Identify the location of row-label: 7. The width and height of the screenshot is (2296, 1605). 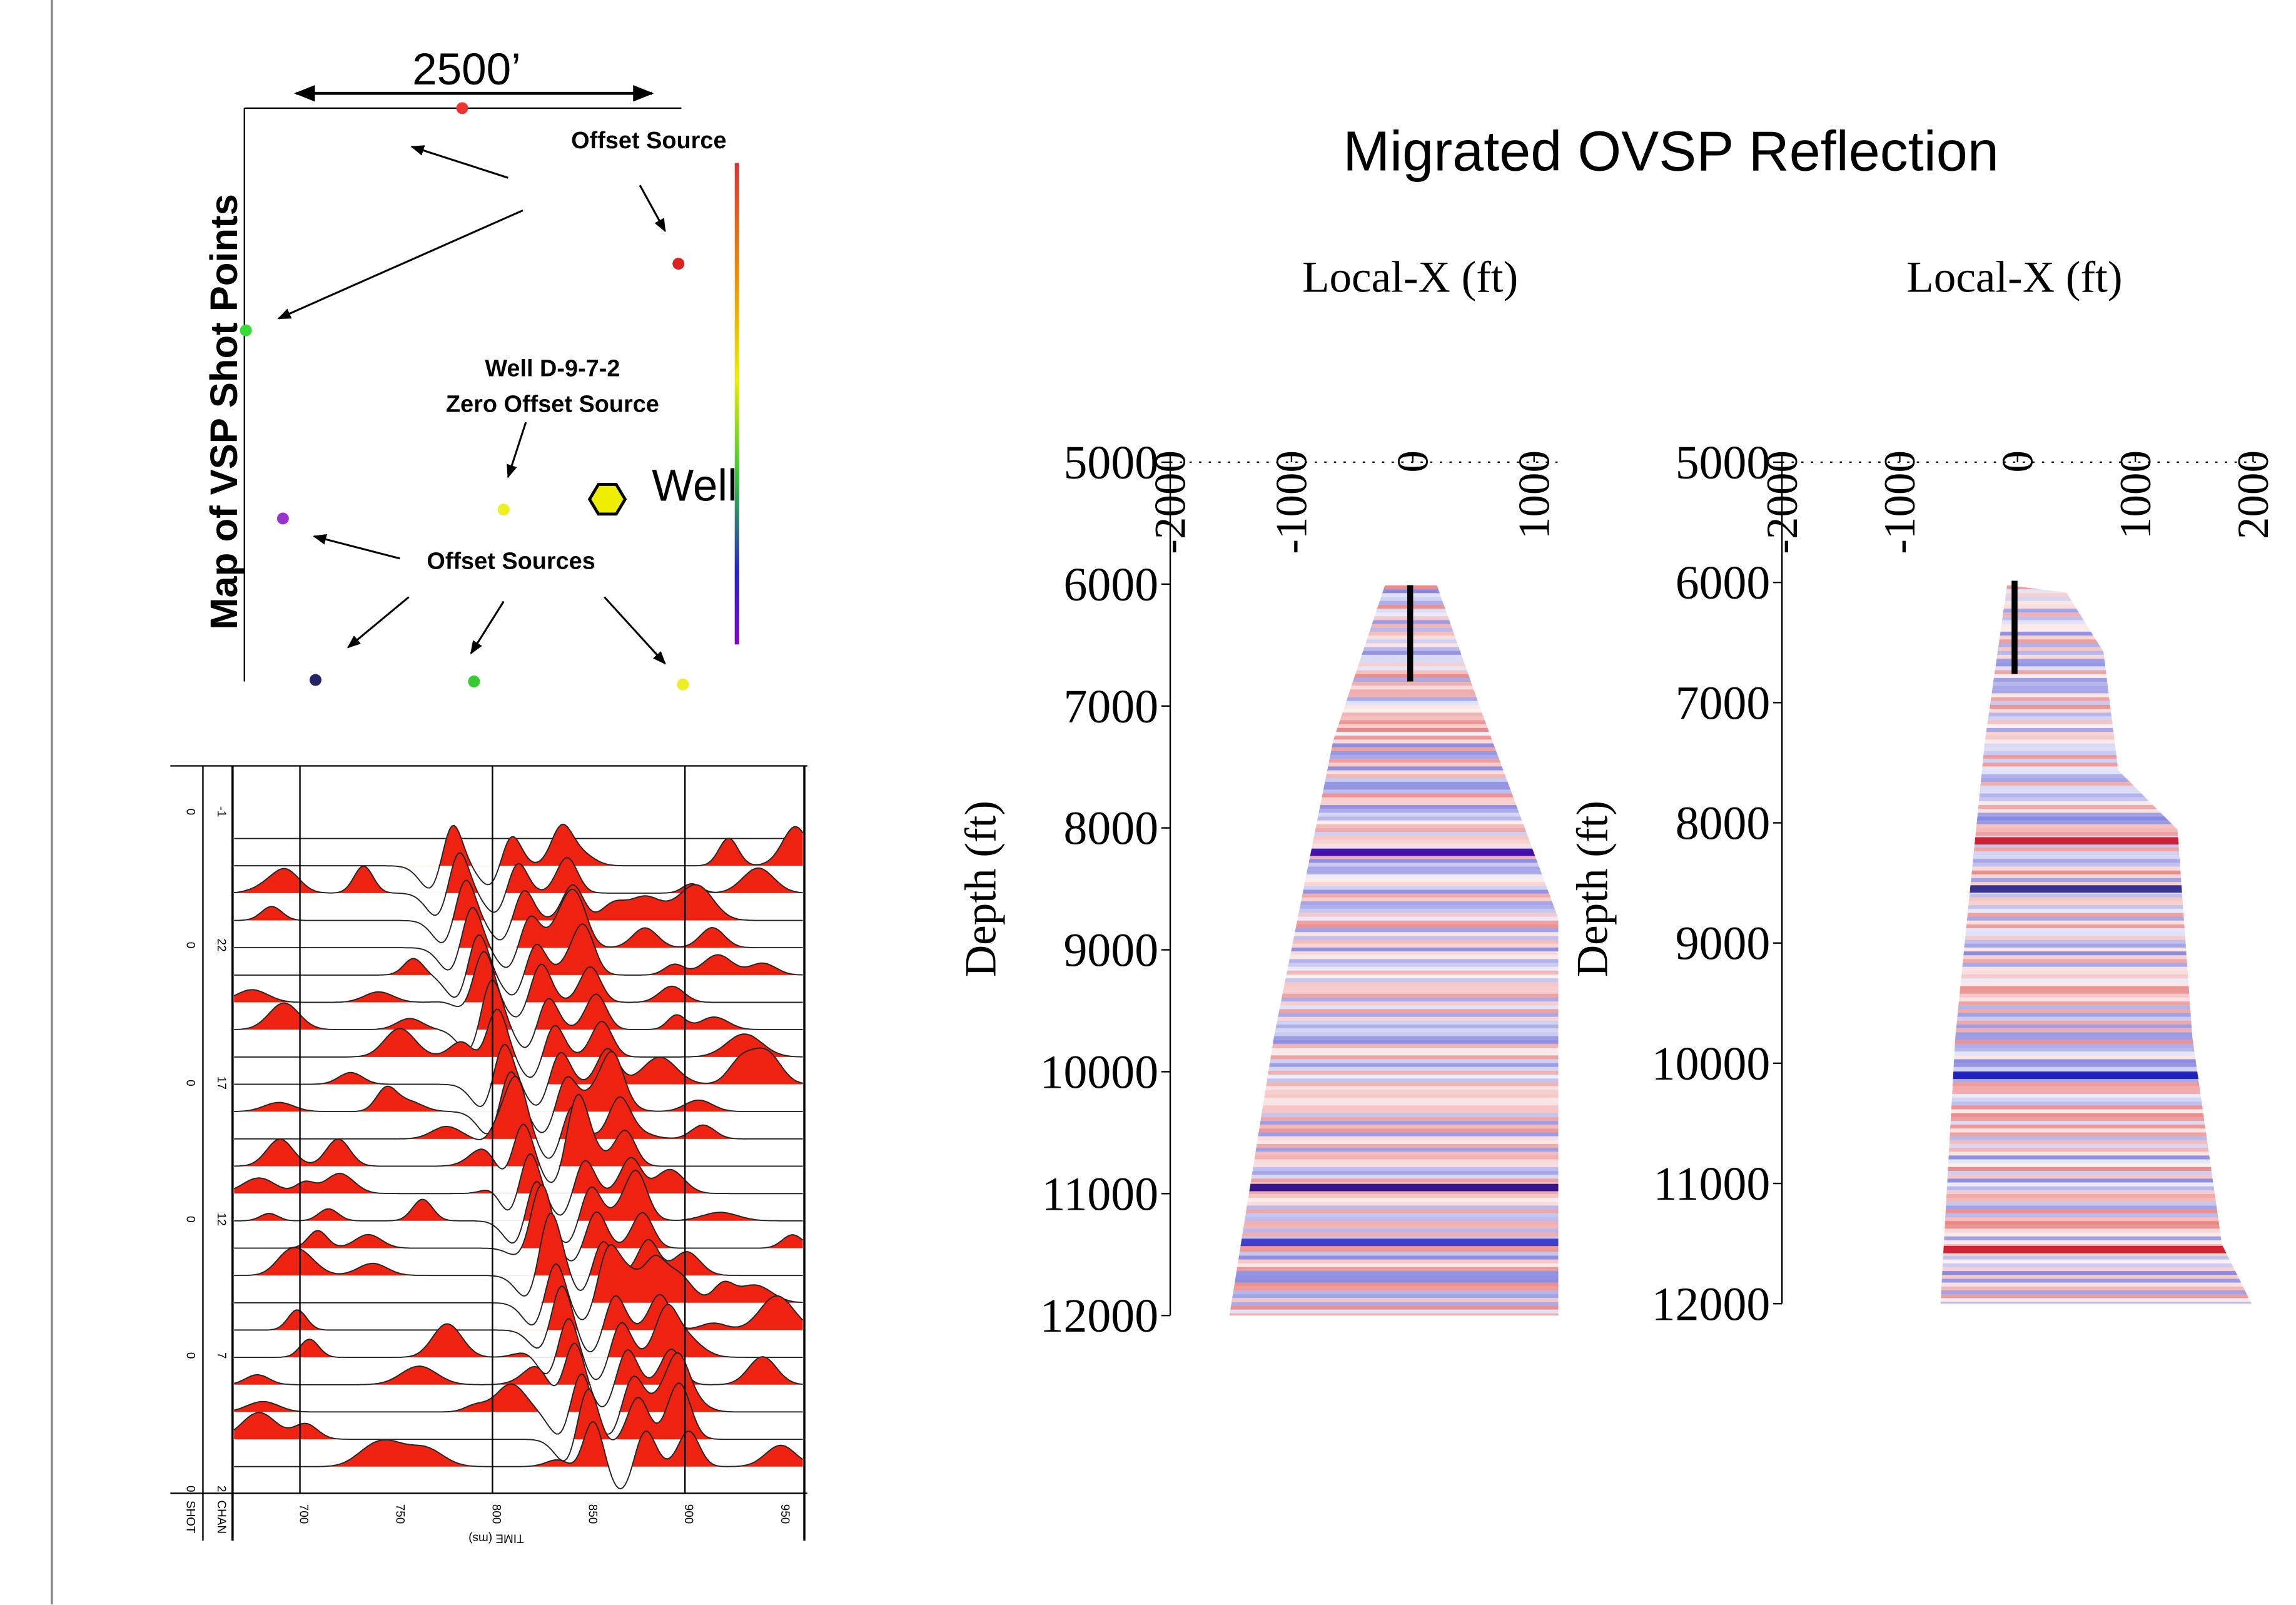
(221, 1355).